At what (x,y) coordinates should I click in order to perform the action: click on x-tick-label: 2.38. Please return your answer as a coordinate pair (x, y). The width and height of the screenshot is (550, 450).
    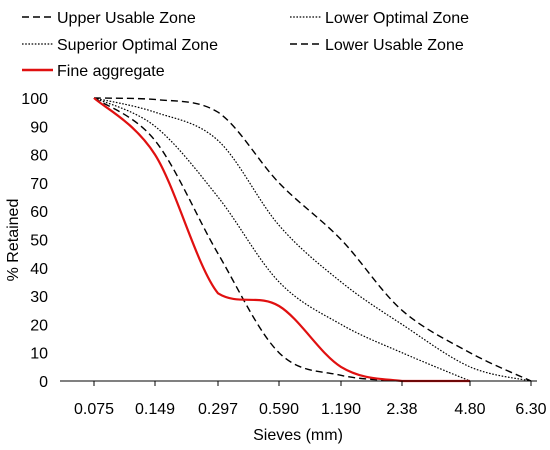
    Looking at the image, I should click on (401, 409).